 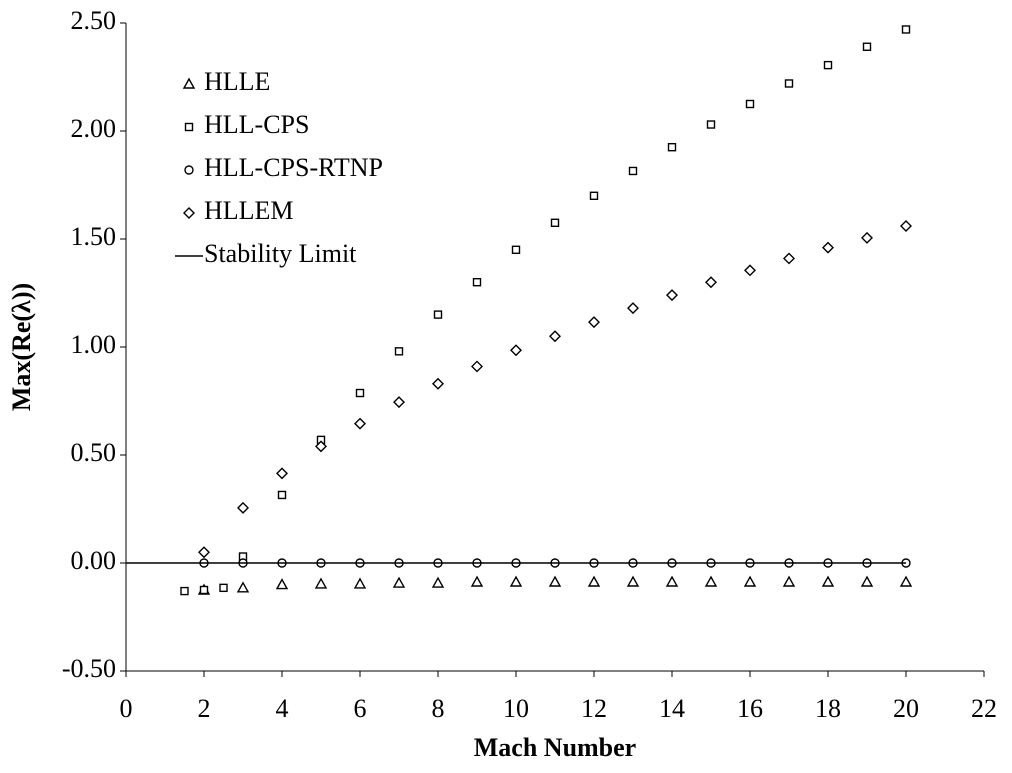 What do you see at coordinates (828, 708) in the screenshot?
I see `x-tick-label: 18` at bounding box center [828, 708].